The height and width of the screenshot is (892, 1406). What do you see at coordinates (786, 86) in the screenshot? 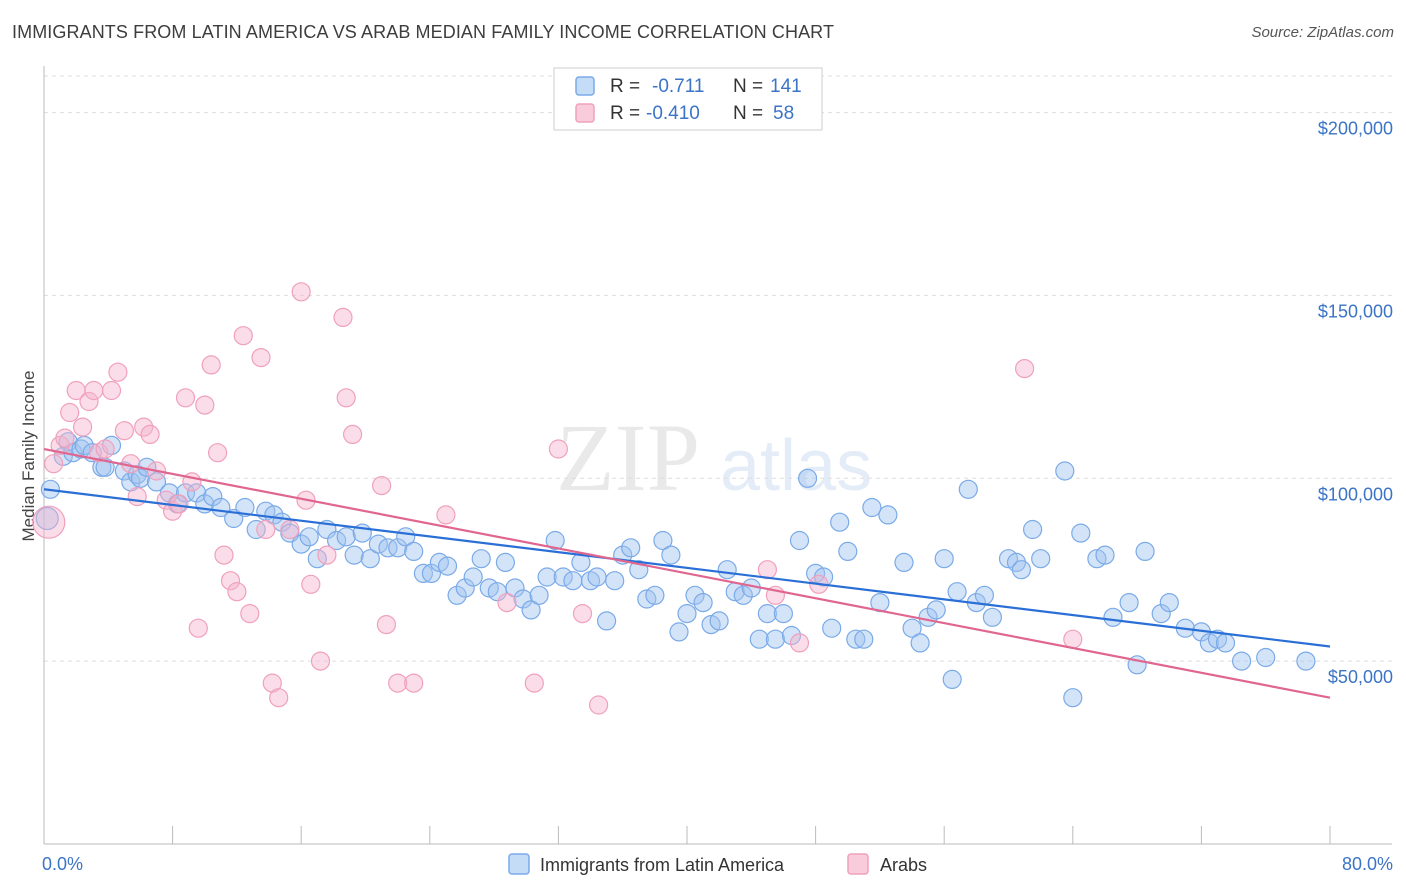
I see `legend-n-value-blue: 141` at bounding box center [786, 86].